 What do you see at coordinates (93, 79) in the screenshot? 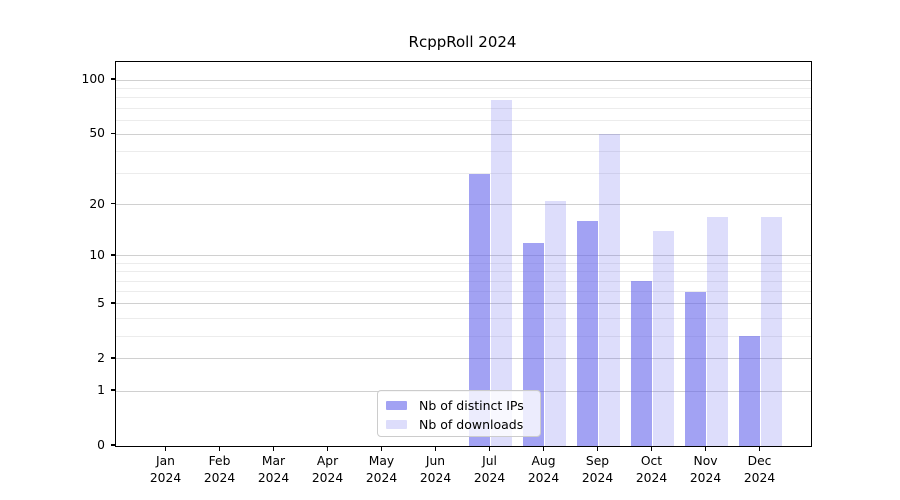
I see `y-tick-label: 100` at bounding box center [93, 79].